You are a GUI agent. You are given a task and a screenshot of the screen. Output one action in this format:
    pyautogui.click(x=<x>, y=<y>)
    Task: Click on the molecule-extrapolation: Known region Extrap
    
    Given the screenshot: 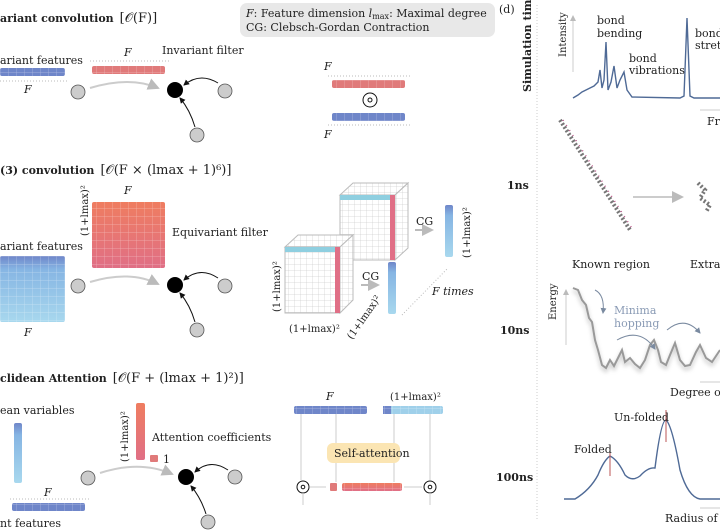 What is the action you would take?
    pyautogui.click(x=639, y=194)
    